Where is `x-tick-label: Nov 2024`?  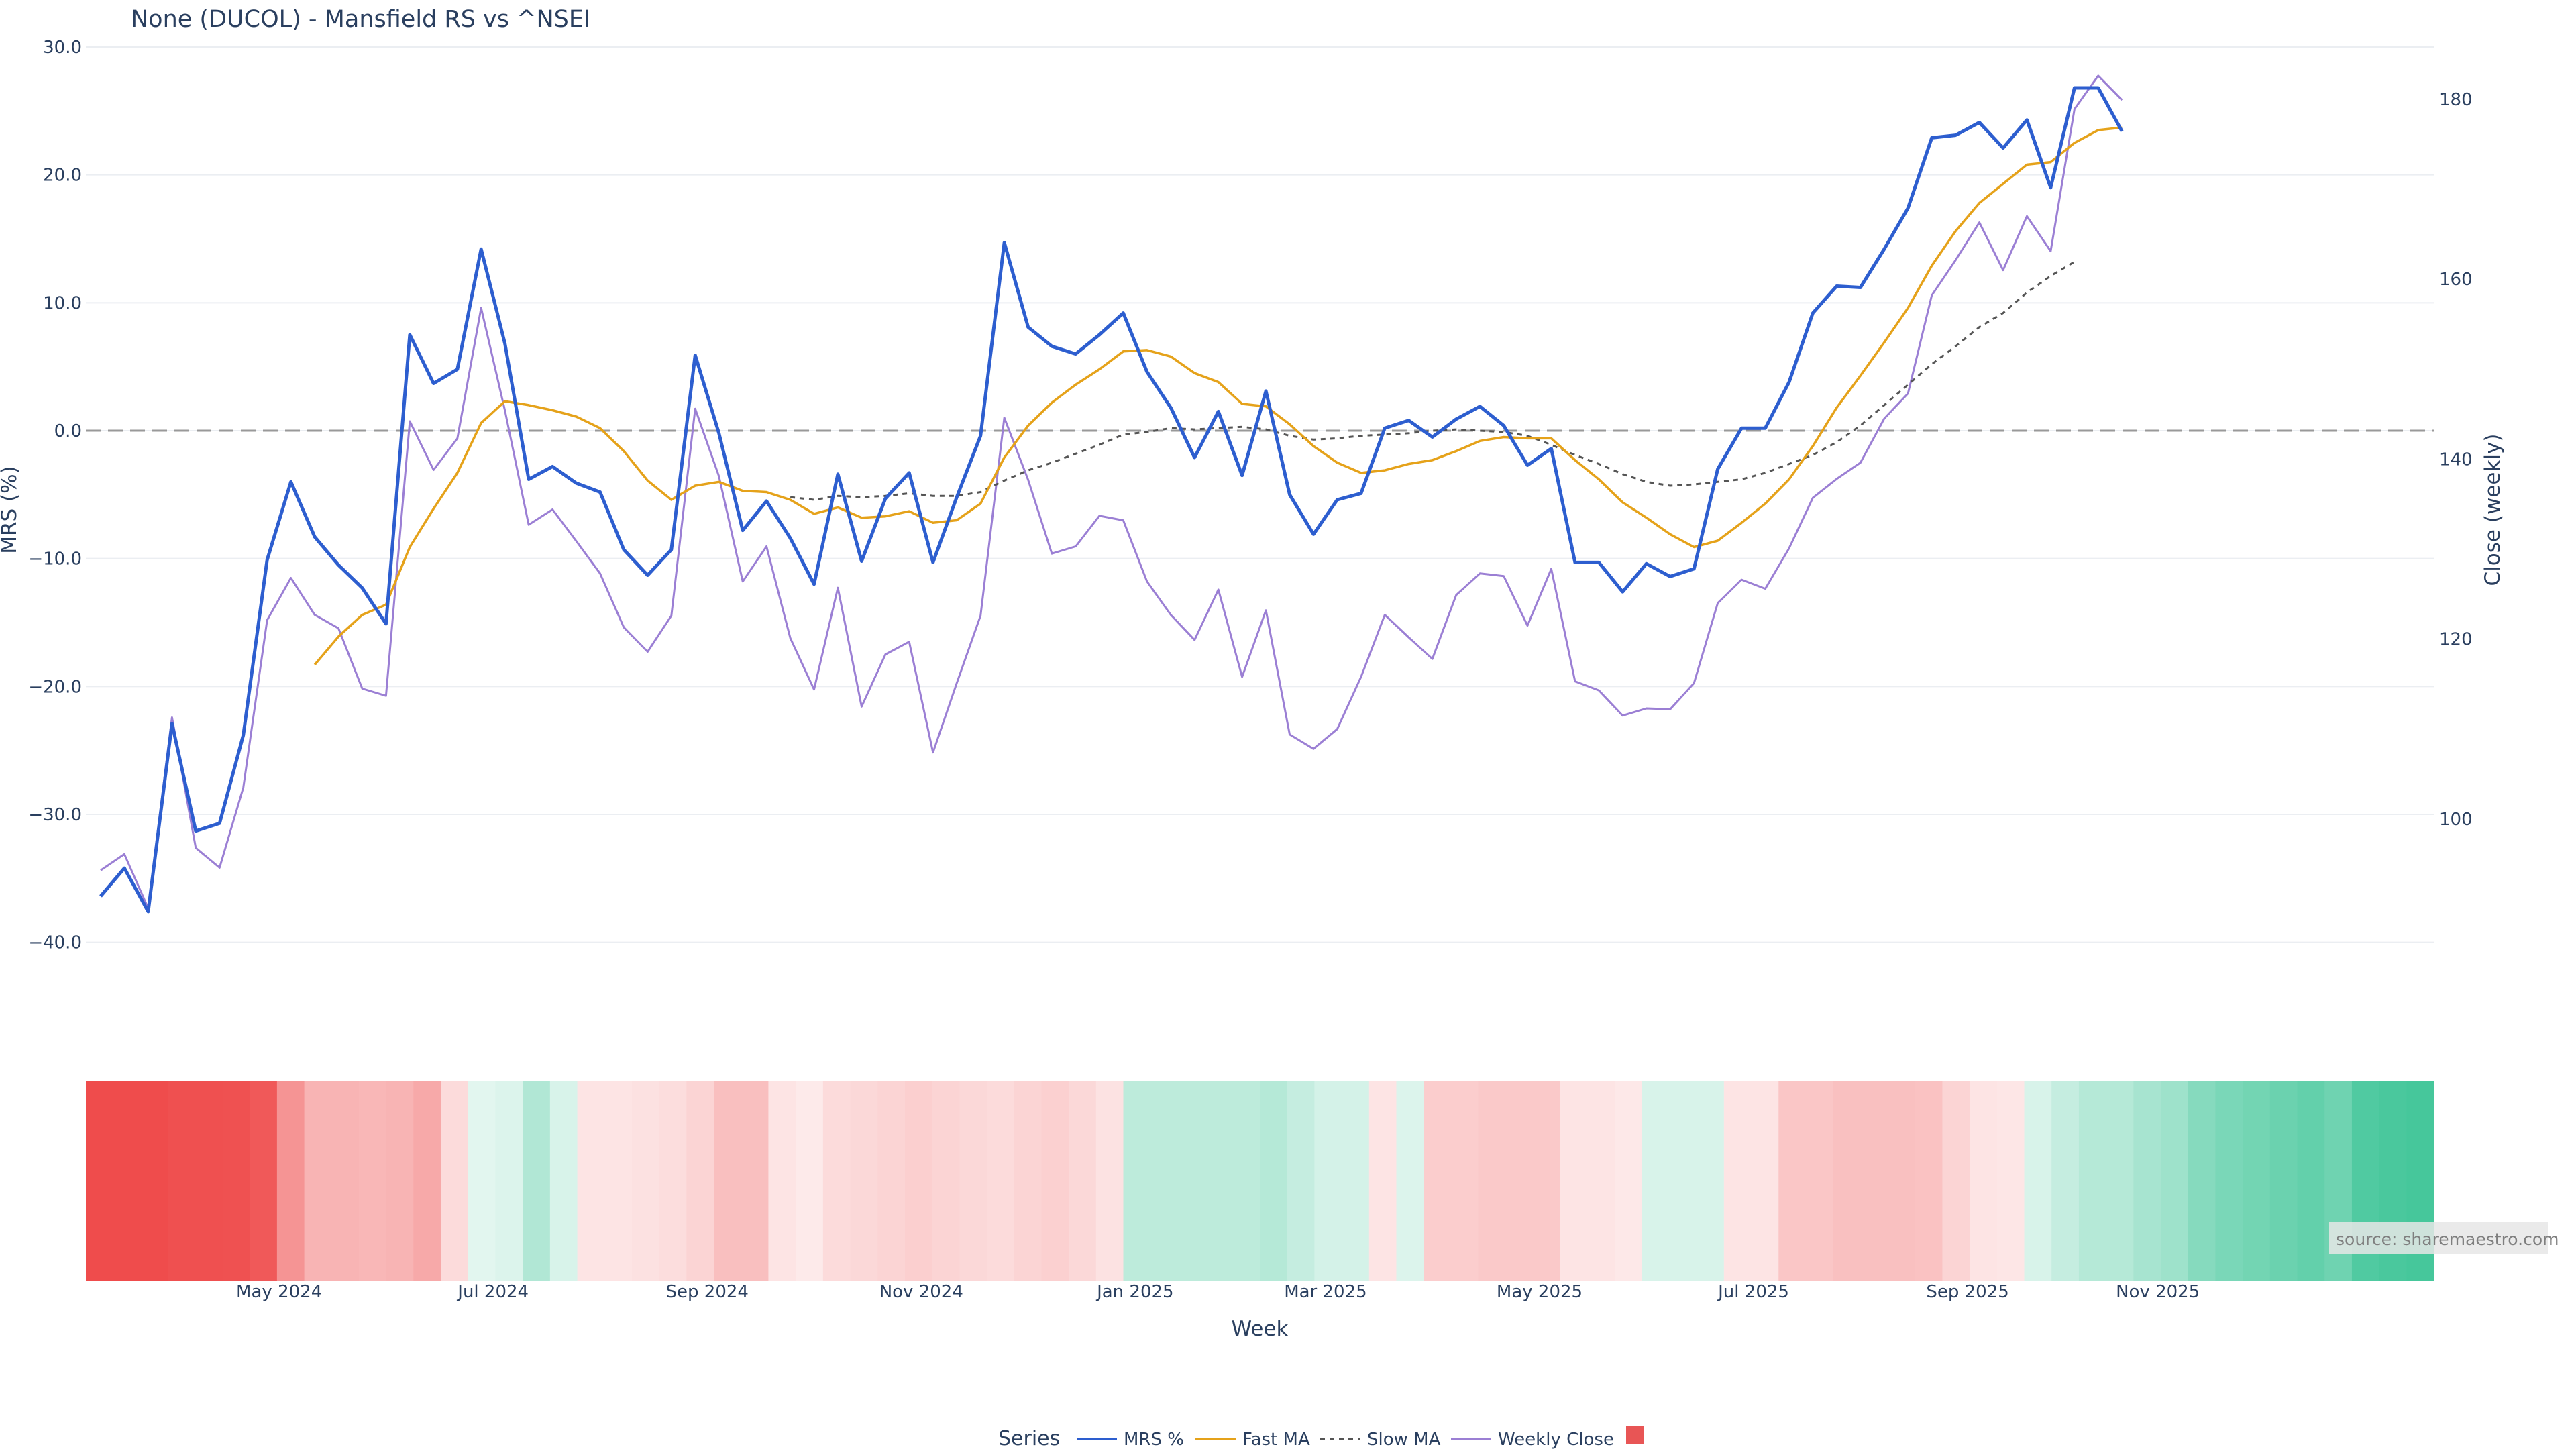 x-tick-label: Nov 2024 is located at coordinates (921, 1292).